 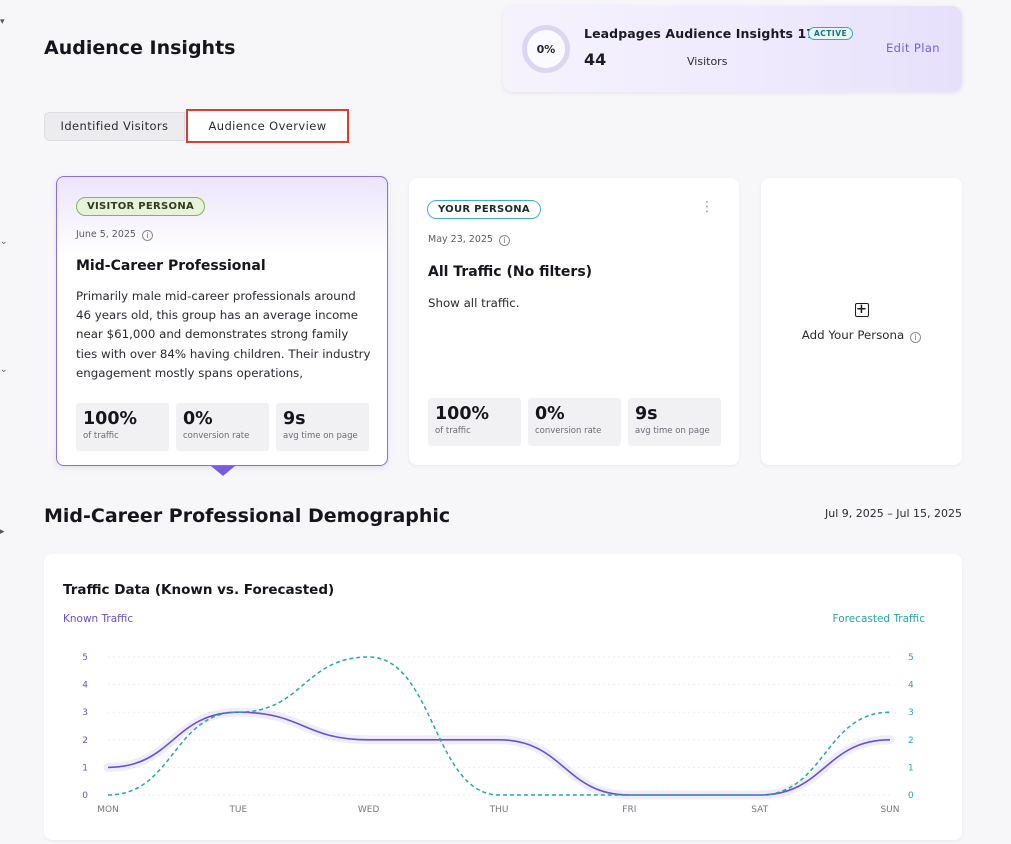 I want to click on forecasted-traffic-line, so click(x=499, y=726).